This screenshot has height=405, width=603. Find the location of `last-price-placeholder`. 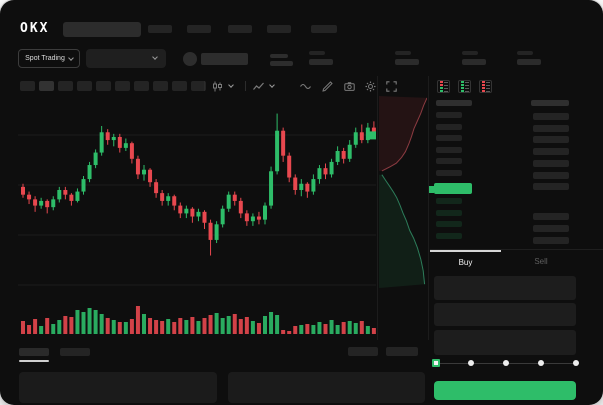

last-price-placeholder is located at coordinates (279, 56).